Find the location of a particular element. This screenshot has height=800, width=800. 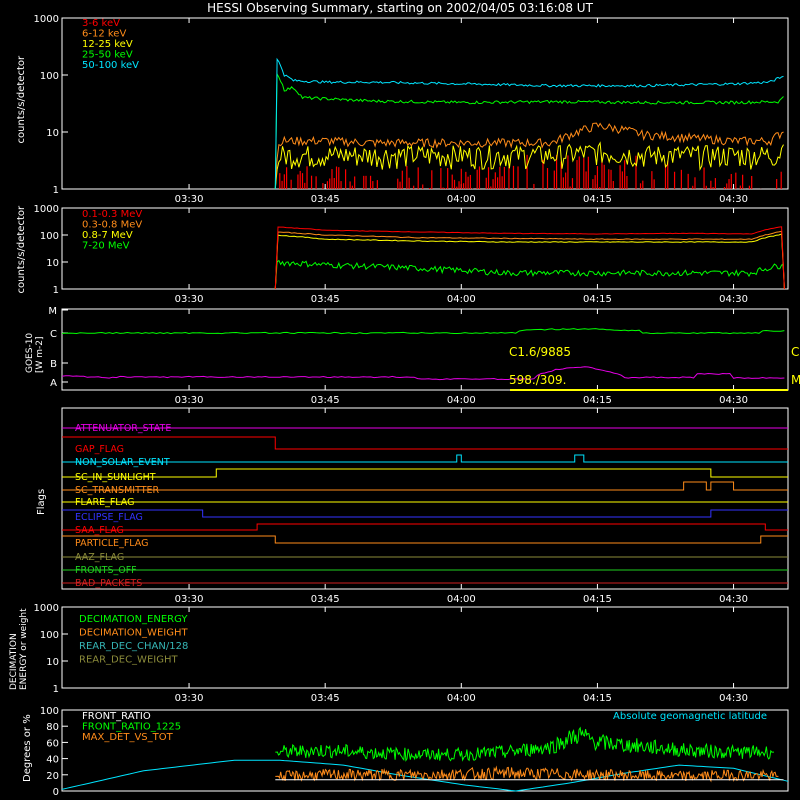

line-0.3-0.8mev is located at coordinates (529, 260).